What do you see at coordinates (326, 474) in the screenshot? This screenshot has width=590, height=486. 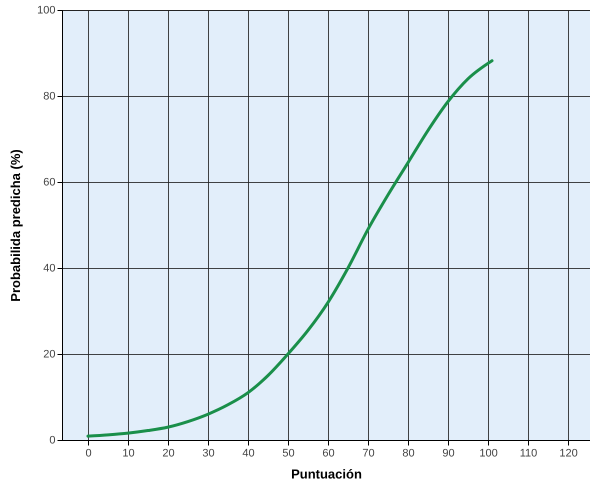 I see `x-axis-title: Puntuación` at bounding box center [326, 474].